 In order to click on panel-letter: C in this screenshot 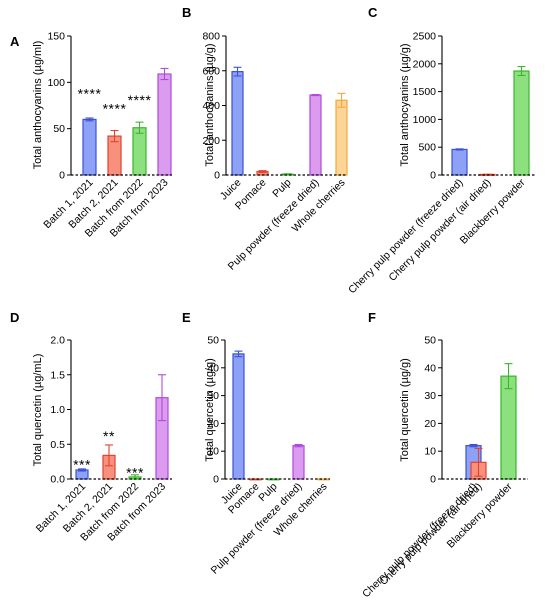, I will do `click(373, 12)`.